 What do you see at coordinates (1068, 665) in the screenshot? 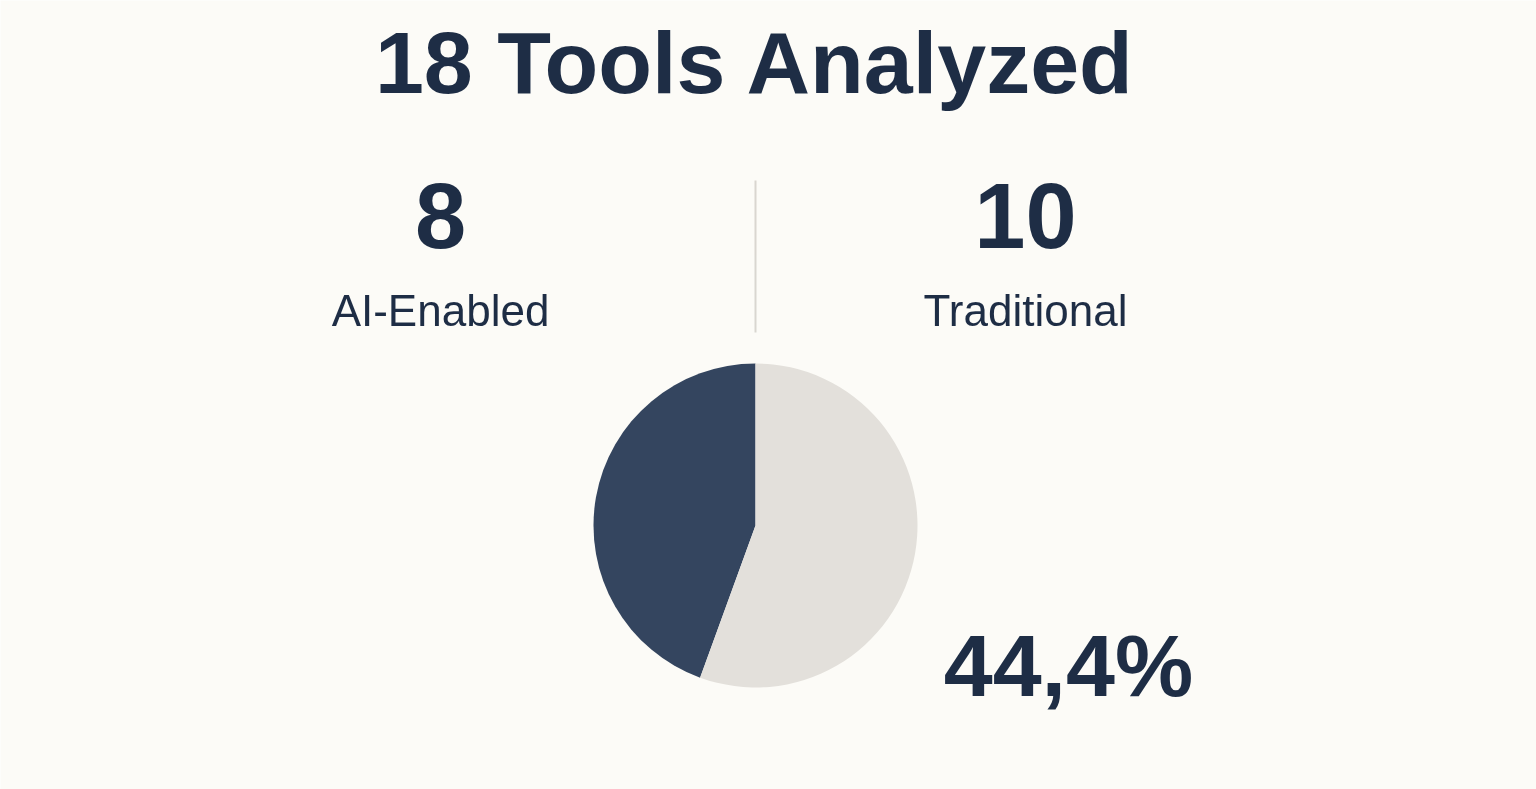
I see `text: 44,4%` at bounding box center [1068, 665].